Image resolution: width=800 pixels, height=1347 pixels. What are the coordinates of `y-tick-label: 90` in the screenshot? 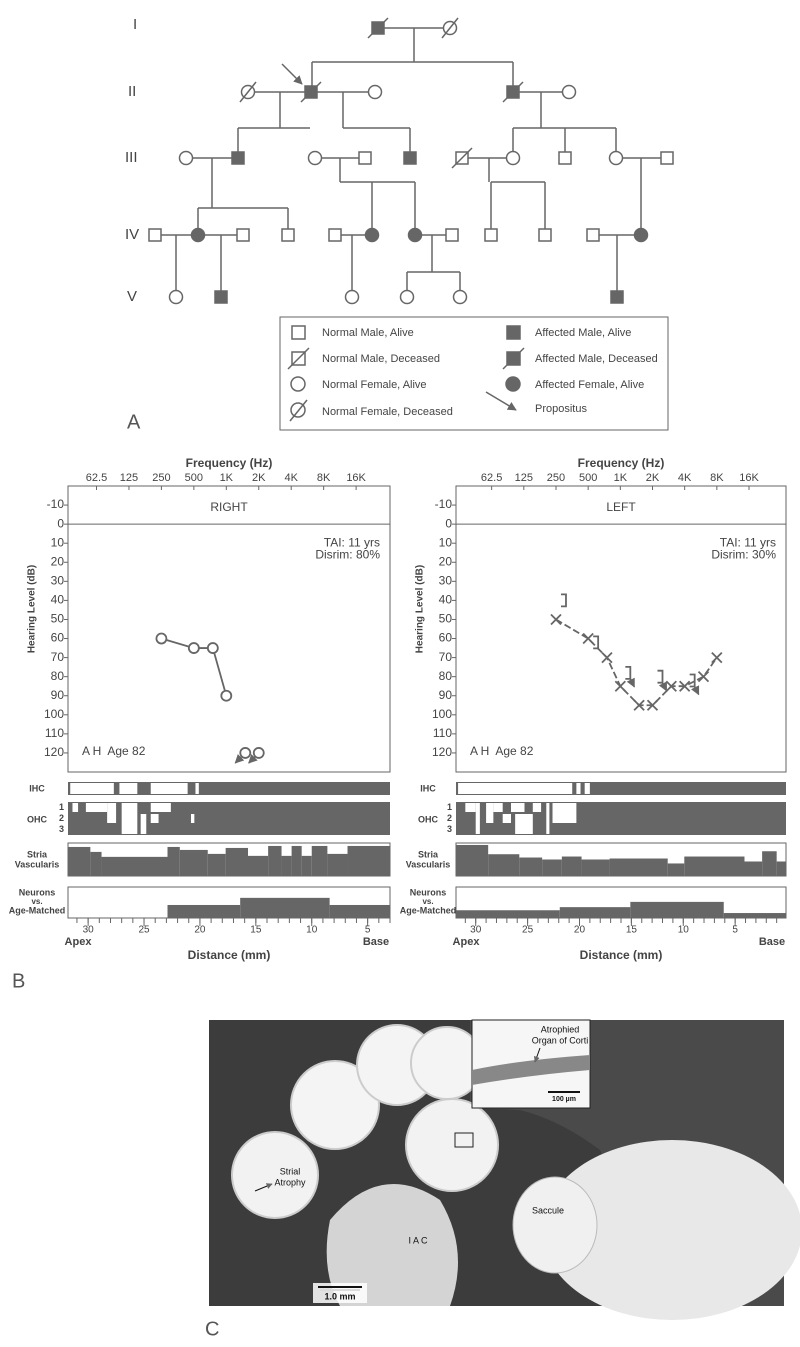 It's located at (446, 695).